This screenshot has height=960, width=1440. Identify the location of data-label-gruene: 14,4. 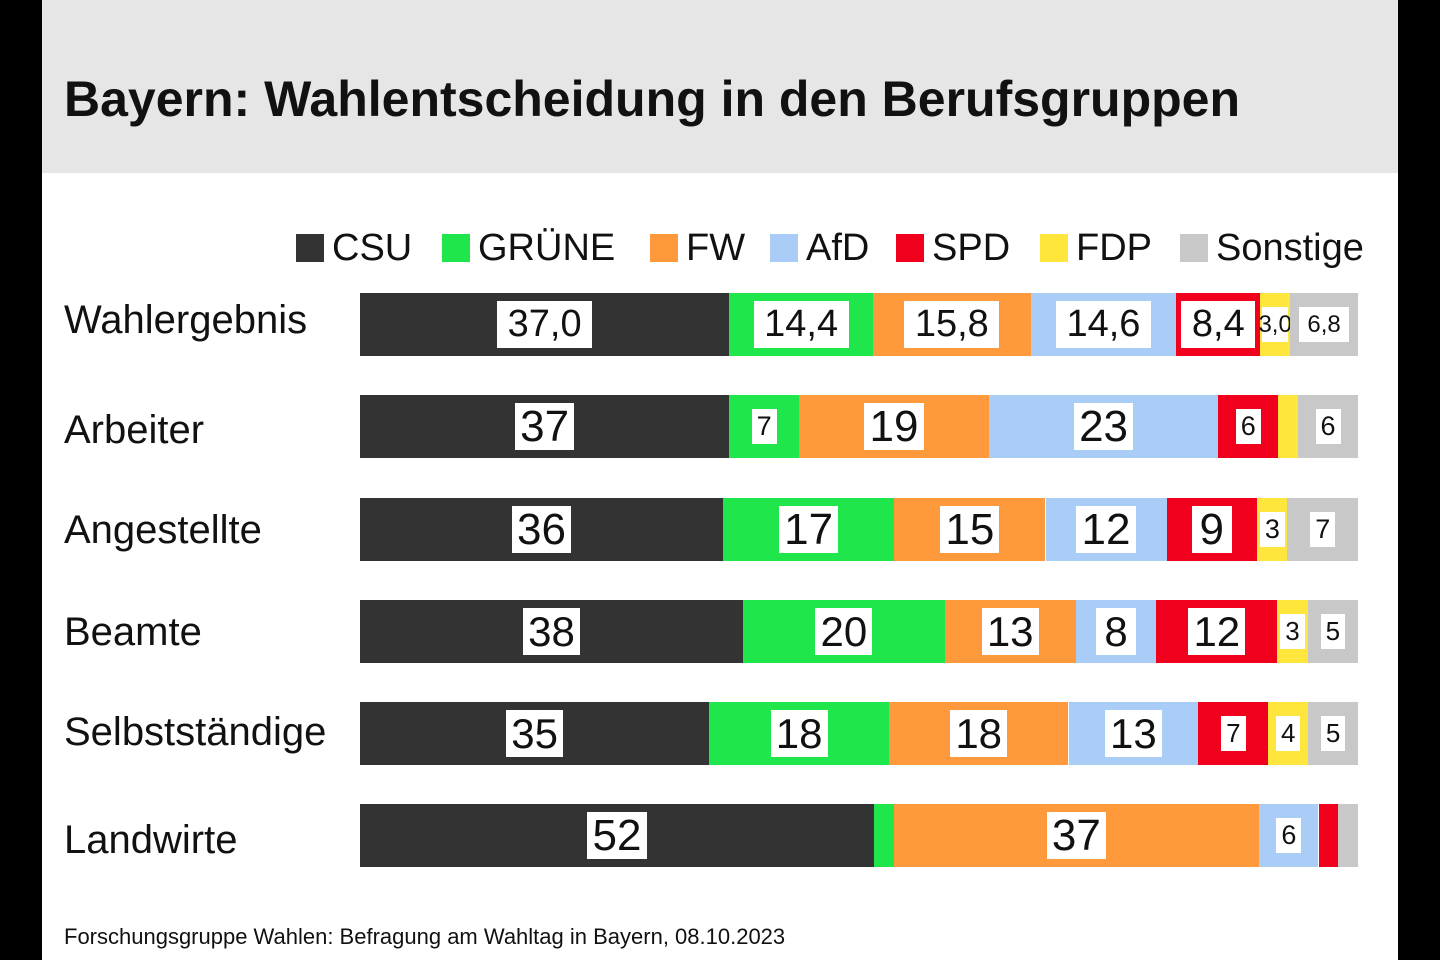
(801, 324).